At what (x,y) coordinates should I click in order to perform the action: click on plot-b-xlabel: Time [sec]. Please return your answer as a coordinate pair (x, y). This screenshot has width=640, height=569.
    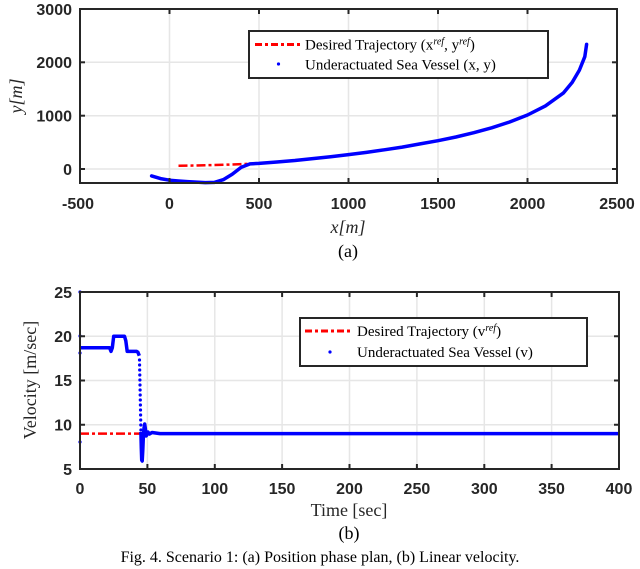
    Looking at the image, I should click on (349, 510).